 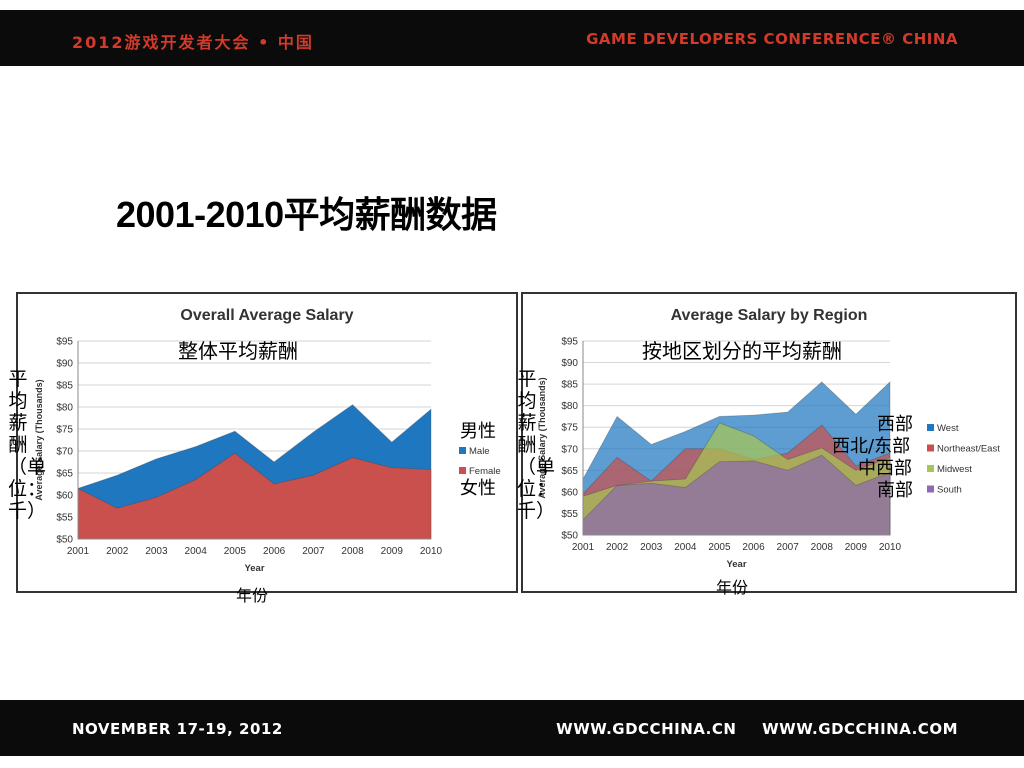 What do you see at coordinates (822, 547) in the screenshot?
I see `chart2-xtick-label: 2008` at bounding box center [822, 547].